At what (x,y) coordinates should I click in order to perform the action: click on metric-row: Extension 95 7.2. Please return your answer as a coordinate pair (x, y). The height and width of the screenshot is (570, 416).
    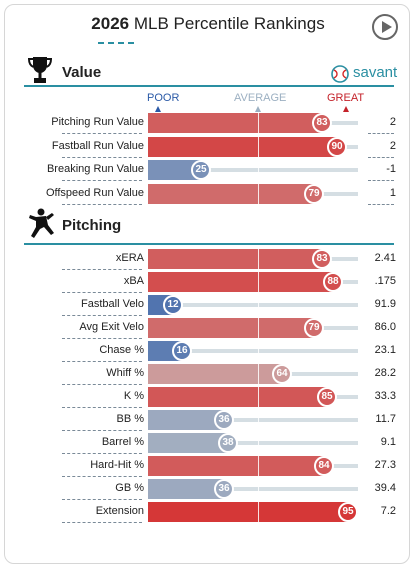
    Looking at the image, I should click on (208, 512).